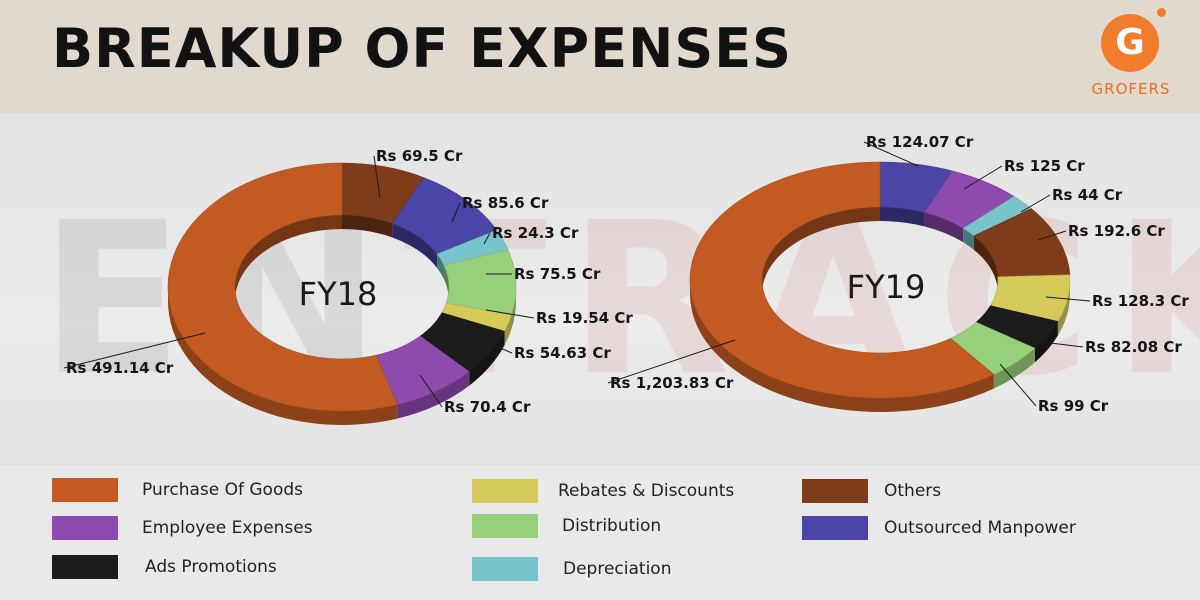  I want to click on data-label: Rs 491.14 Cr, so click(120, 368).